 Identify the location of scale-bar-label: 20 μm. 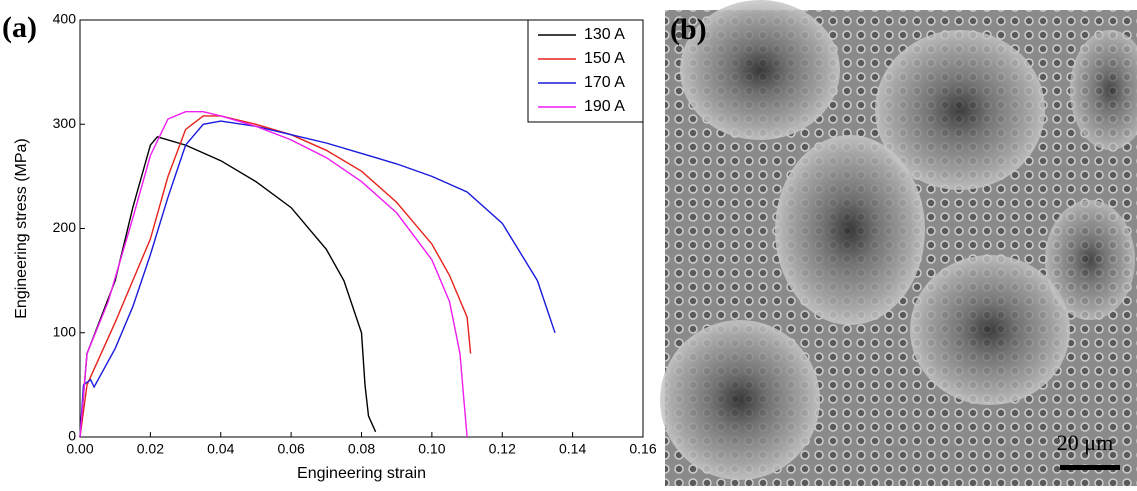
(1085, 442).